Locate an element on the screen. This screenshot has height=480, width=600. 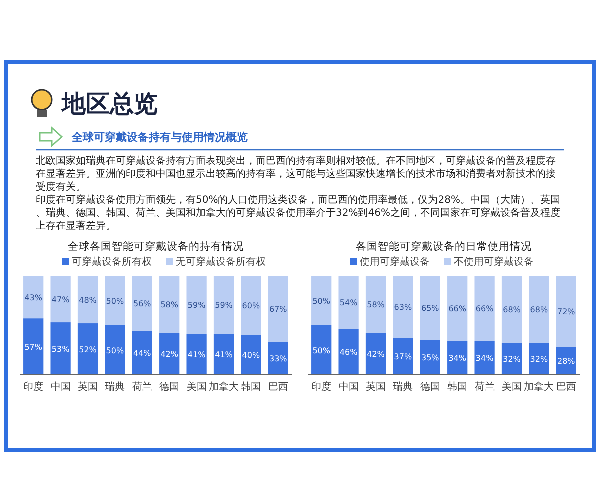
data-label: 72% is located at coordinates (567, 312).